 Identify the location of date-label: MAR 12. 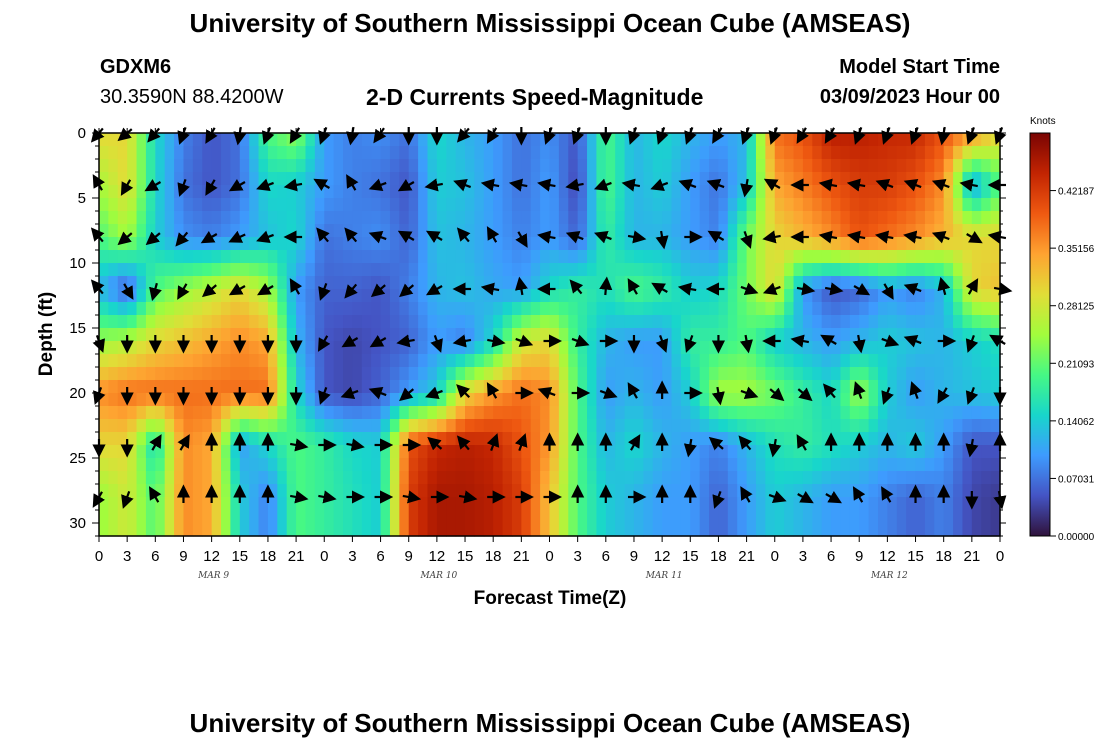
(889, 576).